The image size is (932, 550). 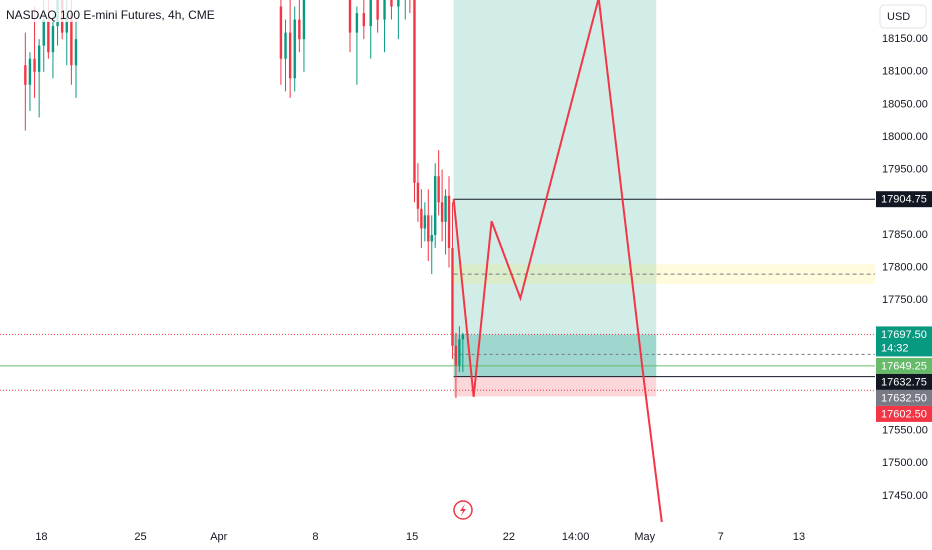 I want to click on x-tick-label: 7, so click(x=721, y=537).